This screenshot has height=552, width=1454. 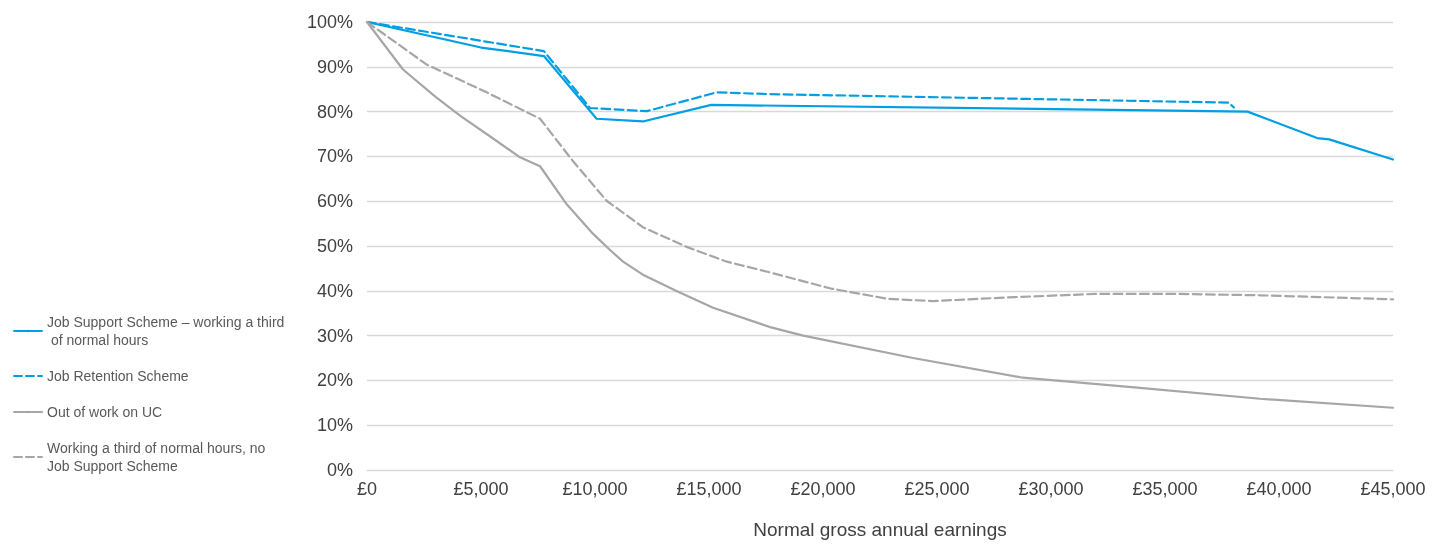 What do you see at coordinates (880, 529) in the screenshot?
I see `x-axis-title: Normal gross annual earnings` at bounding box center [880, 529].